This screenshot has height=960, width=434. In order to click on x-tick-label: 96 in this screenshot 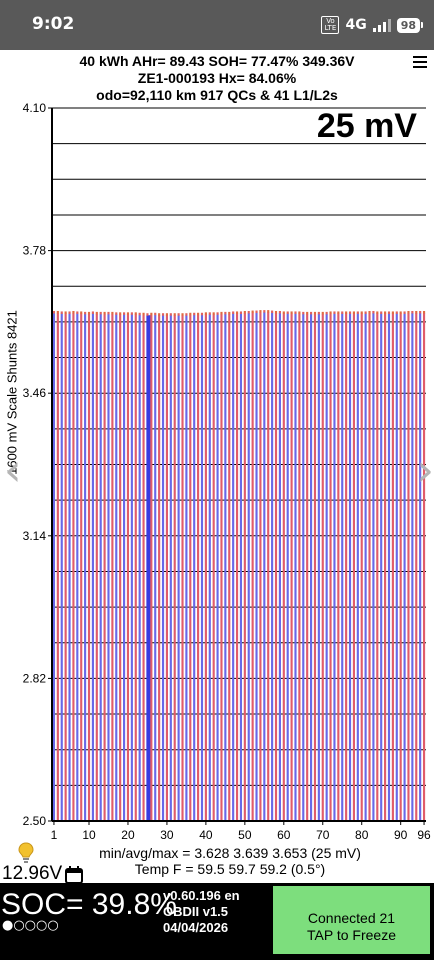, I will do `click(424, 835)`.